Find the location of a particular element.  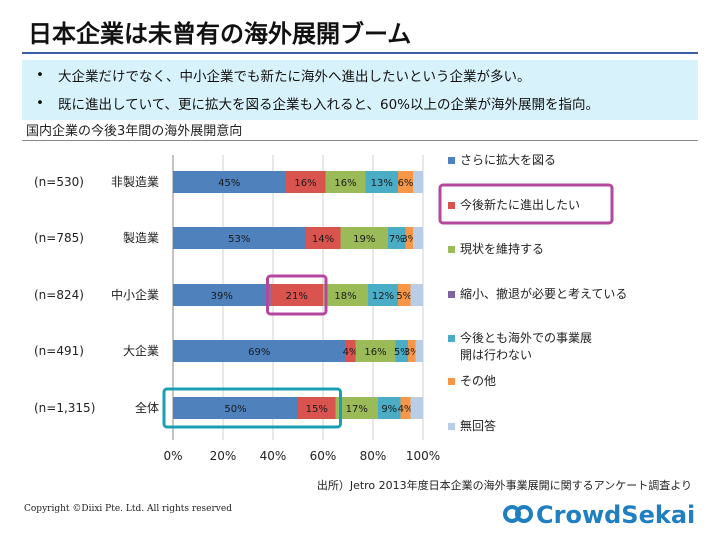

data-label: 13% is located at coordinates (382, 183).